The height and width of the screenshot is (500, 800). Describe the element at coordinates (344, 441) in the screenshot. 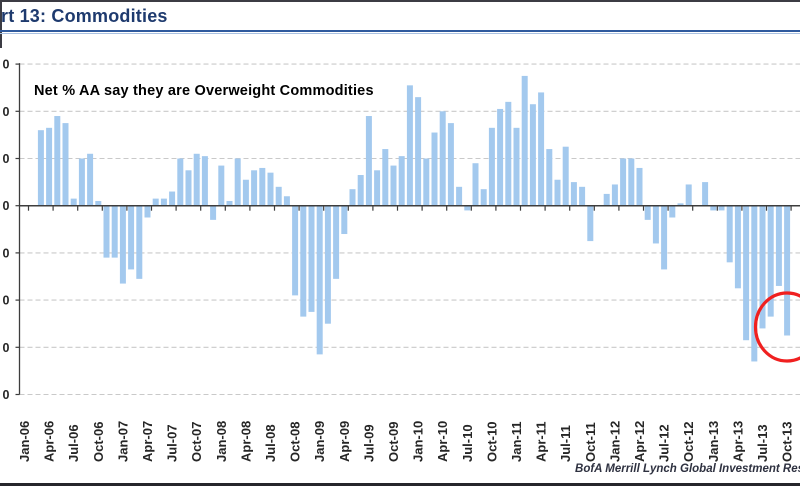

I see `x-axis-label: Apr-09` at that location.